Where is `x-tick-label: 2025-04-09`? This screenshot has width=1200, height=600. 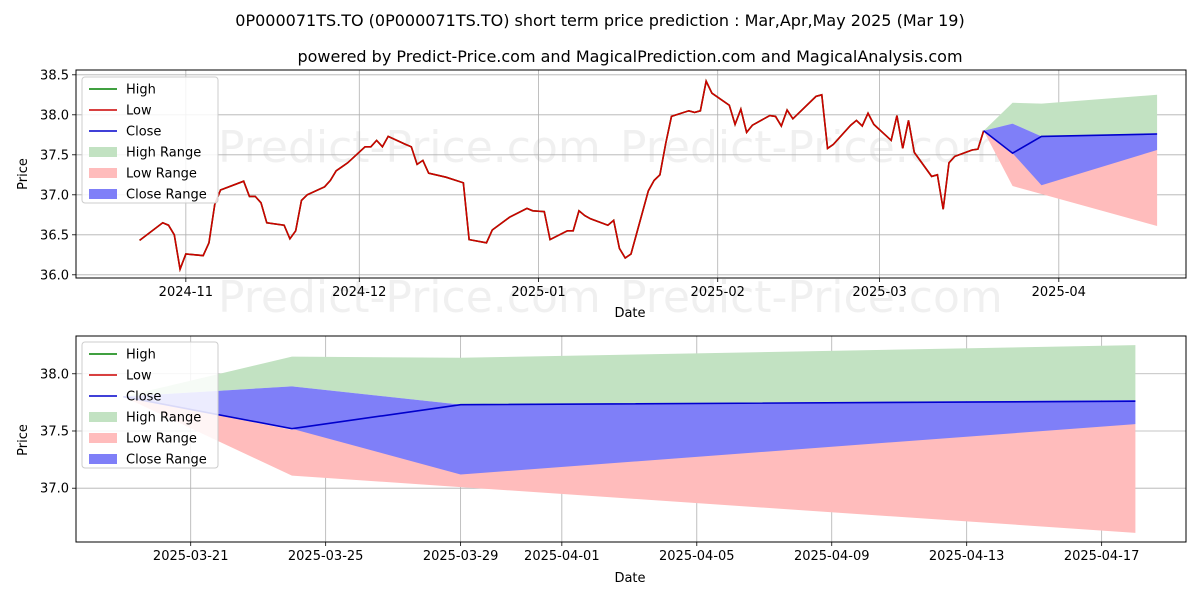
x-tick-label: 2025-04-09 is located at coordinates (832, 556).